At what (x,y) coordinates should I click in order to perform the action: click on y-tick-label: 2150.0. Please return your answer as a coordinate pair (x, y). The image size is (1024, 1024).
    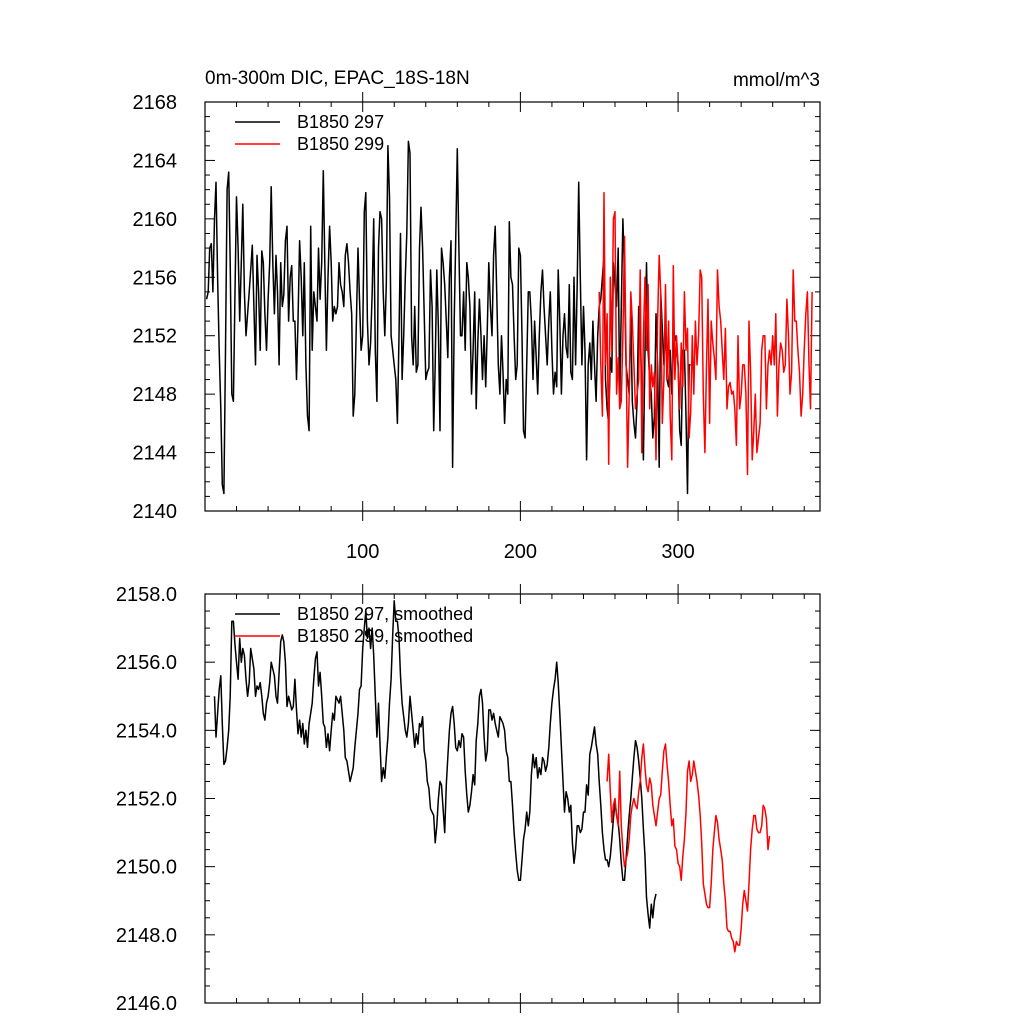
    Looking at the image, I should click on (146, 868).